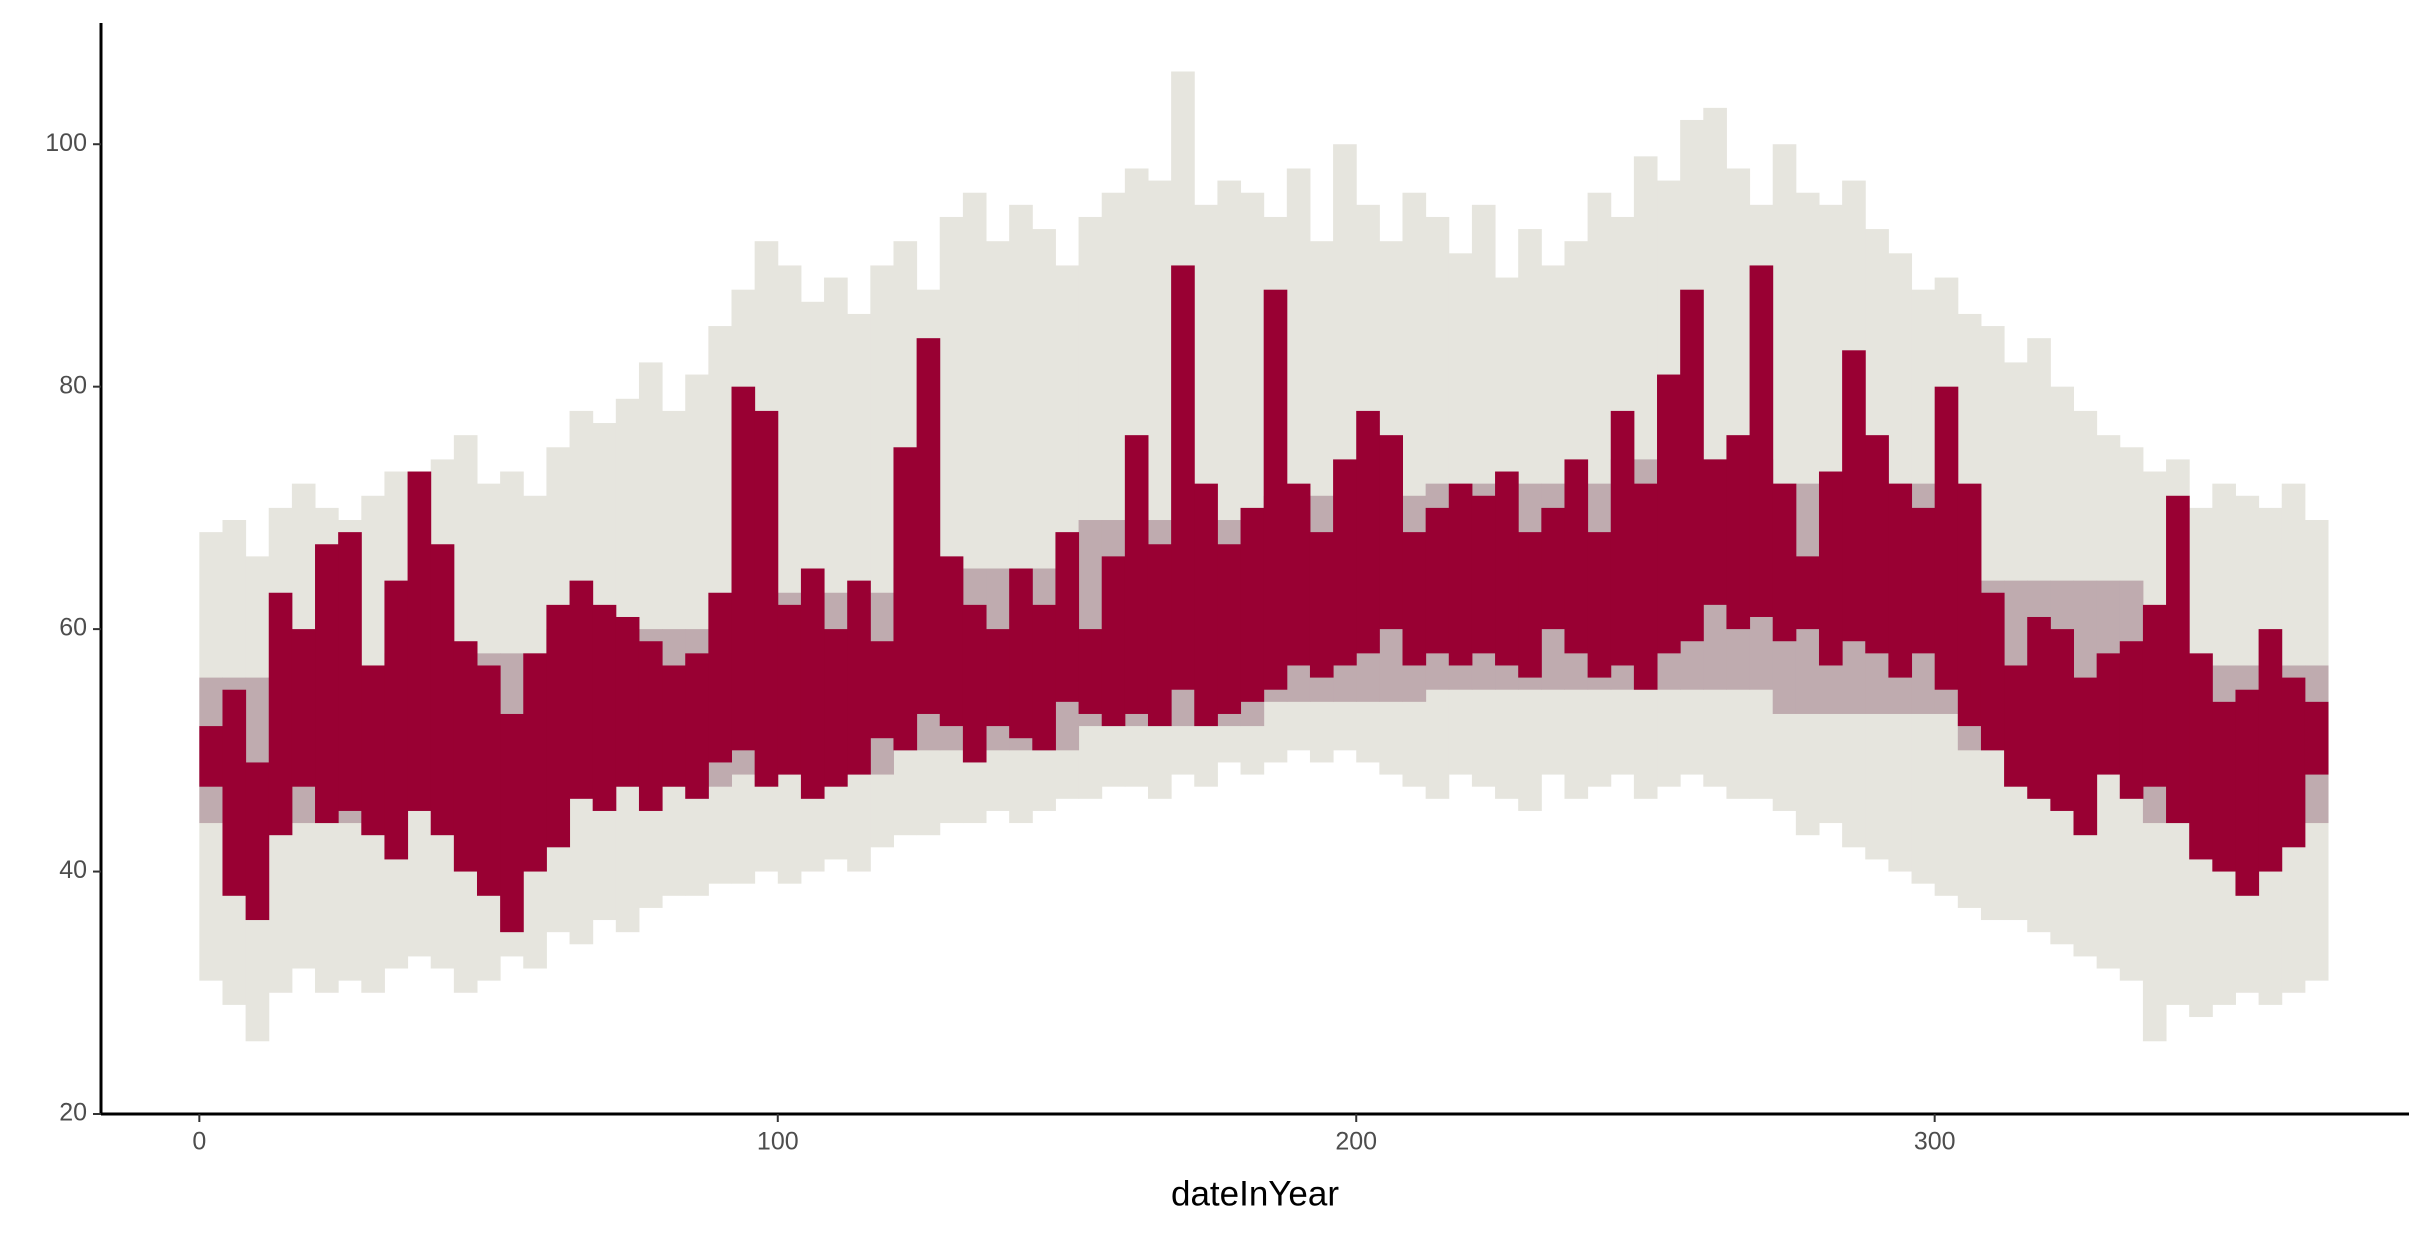 Image resolution: width=2433 pixels, height=1242 pixels. Describe the element at coordinates (73, 385) in the screenshot. I see `y-tick-label: 80` at that location.